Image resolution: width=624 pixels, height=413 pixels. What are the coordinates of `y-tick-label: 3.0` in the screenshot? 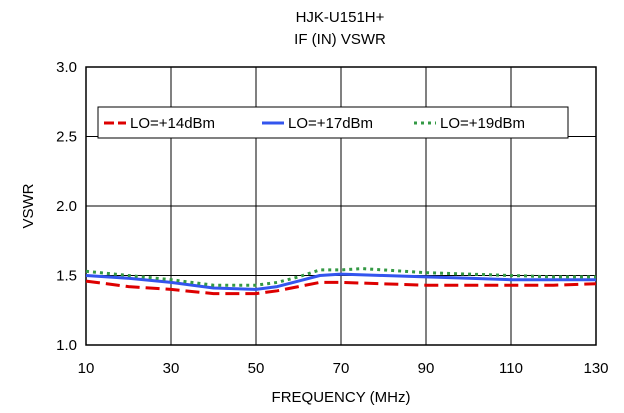 It's located at (66, 67).